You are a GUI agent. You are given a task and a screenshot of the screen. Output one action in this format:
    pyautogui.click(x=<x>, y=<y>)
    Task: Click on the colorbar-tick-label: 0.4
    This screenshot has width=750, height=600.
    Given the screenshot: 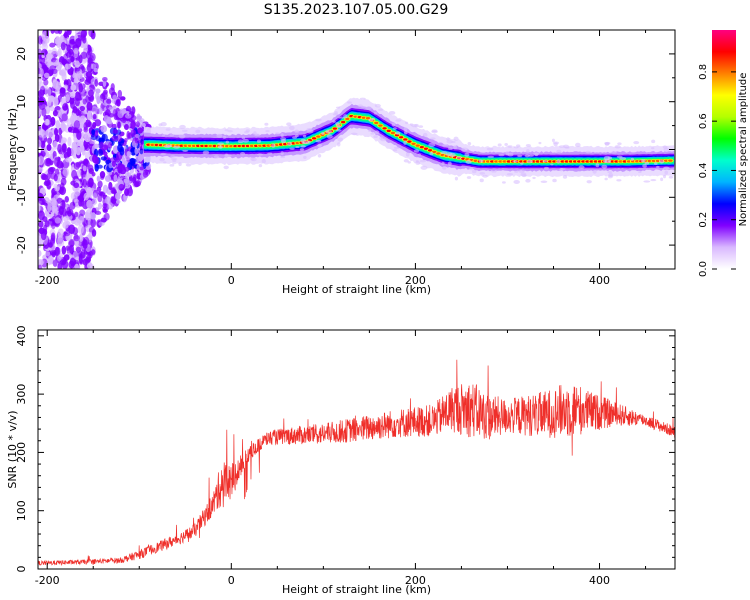 What is the action you would take?
    pyautogui.click(x=703, y=170)
    